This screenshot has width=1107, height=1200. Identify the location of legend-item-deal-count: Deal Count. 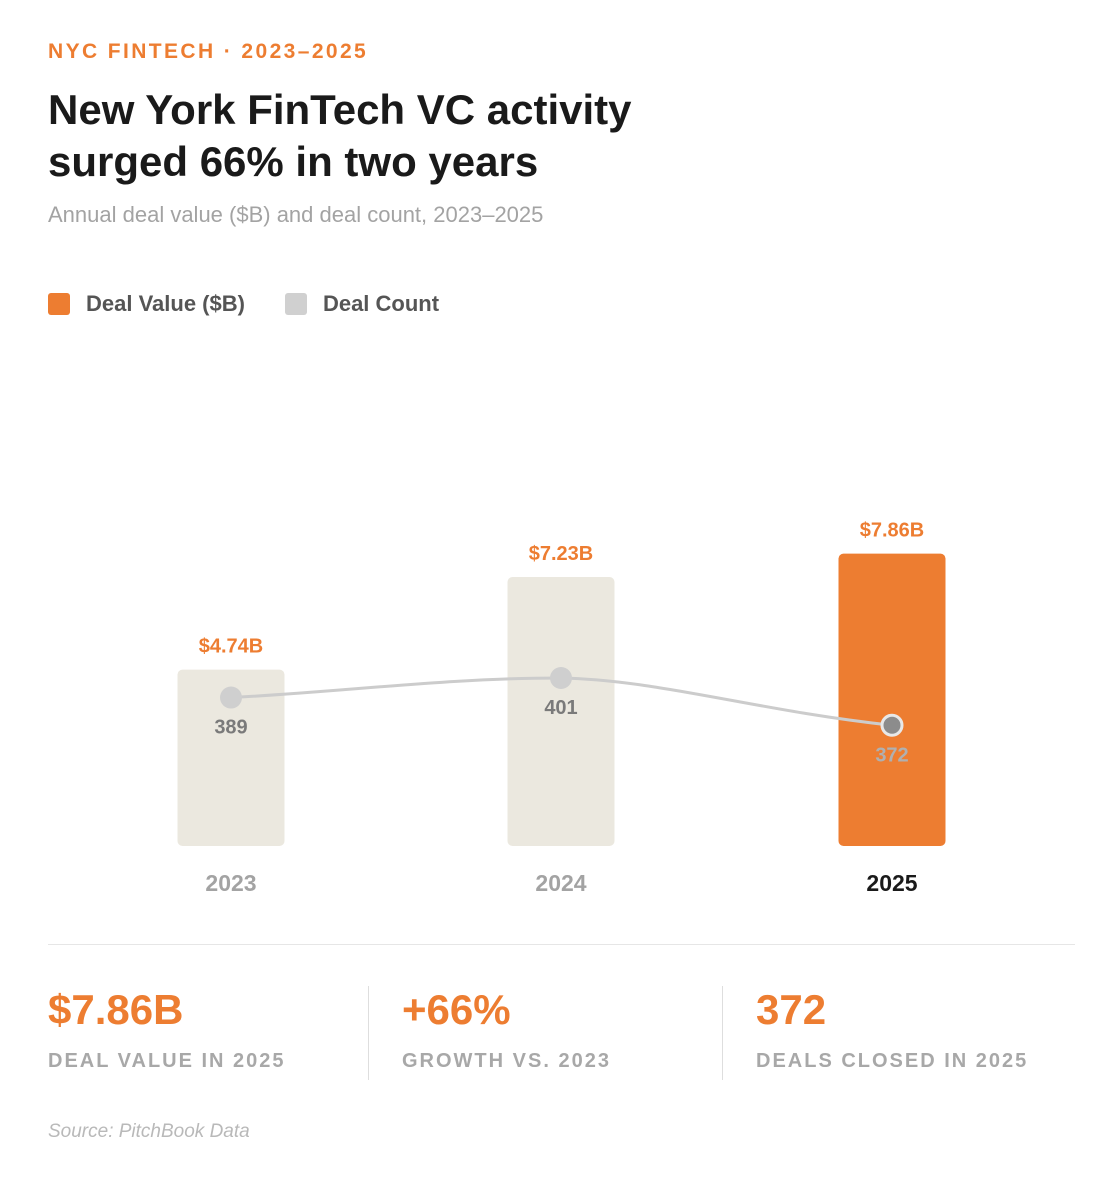
(362, 304).